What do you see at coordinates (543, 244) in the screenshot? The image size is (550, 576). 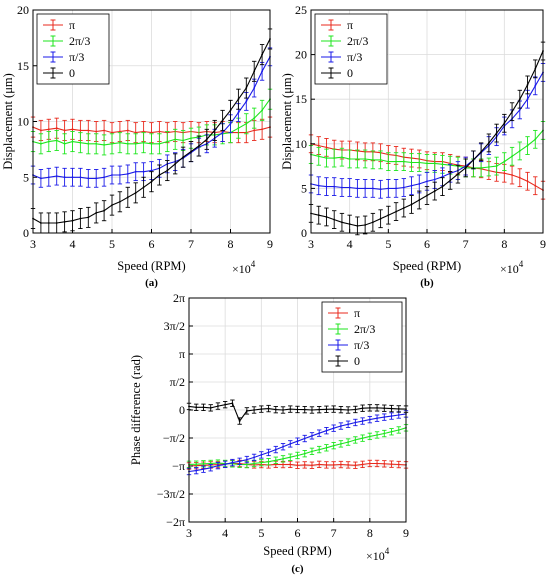 I see `x-tick-label: 9` at bounding box center [543, 244].